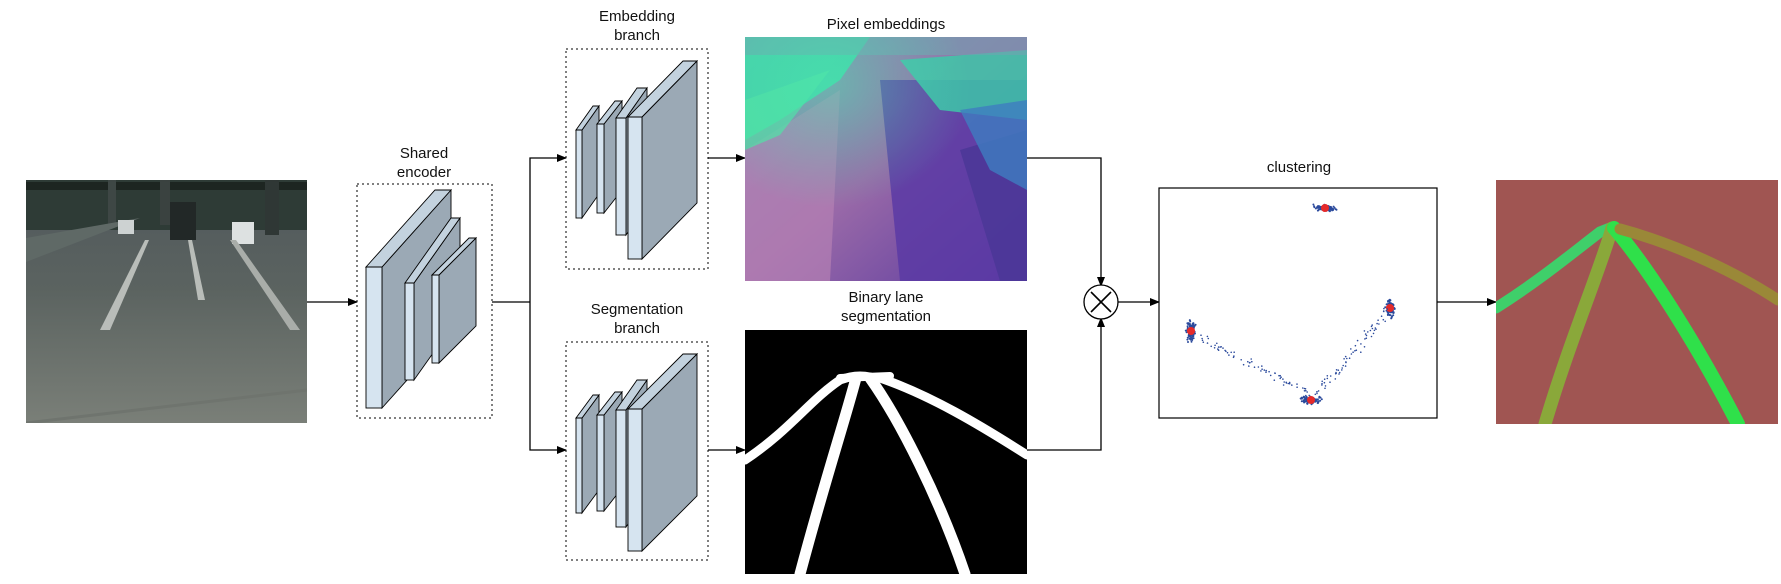 The width and height of the screenshot is (1781, 584). Describe the element at coordinates (637, 16) in the screenshot. I see `embedding-branch-label-line1: Embedding` at that location.